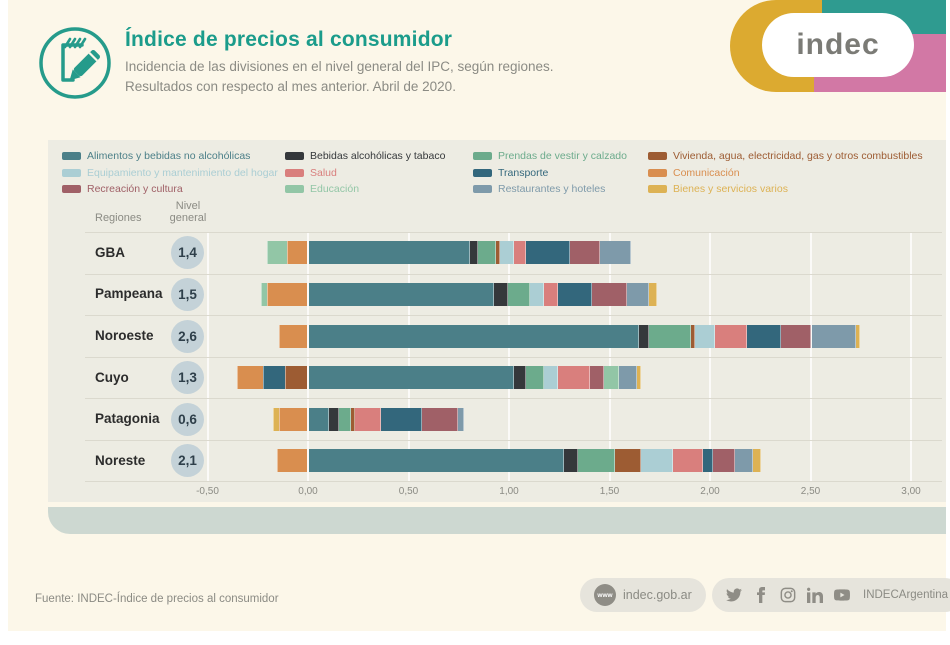  What do you see at coordinates (710, 491) in the screenshot?
I see `x-axis-tick: 2,00` at bounding box center [710, 491].